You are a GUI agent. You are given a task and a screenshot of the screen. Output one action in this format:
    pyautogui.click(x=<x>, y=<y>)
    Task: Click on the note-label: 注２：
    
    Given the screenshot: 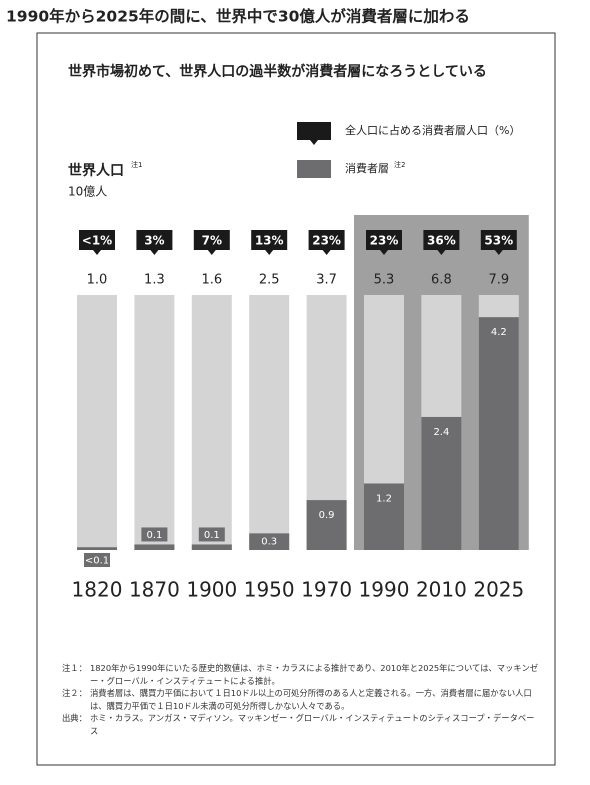 What is the action you would take?
    pyautogui.click(x=74, y=693)
    